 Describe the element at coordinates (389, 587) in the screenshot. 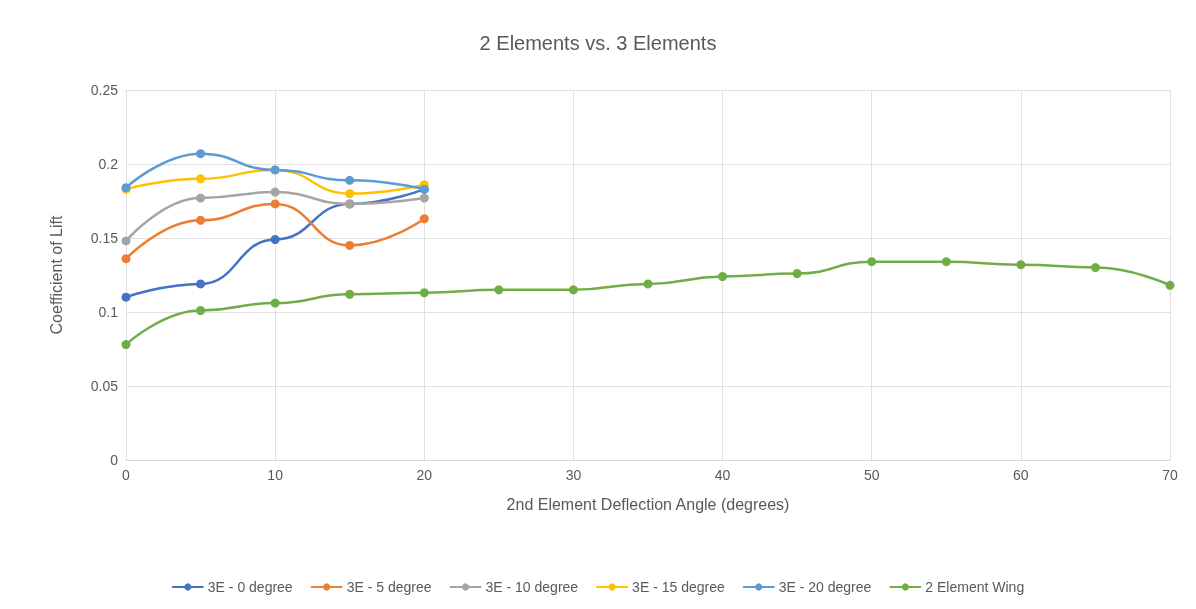

I see `legend-label: 3E - 5 degree` at that location.